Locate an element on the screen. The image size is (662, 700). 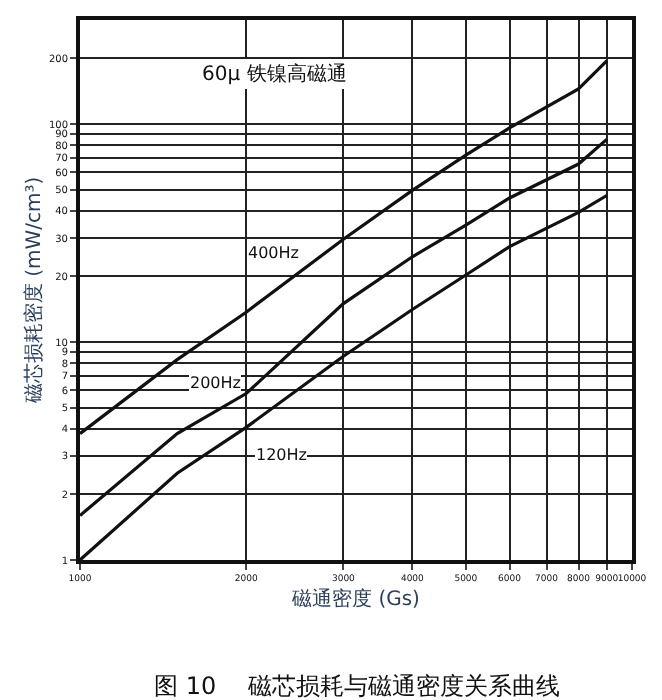
series-label: 400Hz is located at coordinates (273, 253).